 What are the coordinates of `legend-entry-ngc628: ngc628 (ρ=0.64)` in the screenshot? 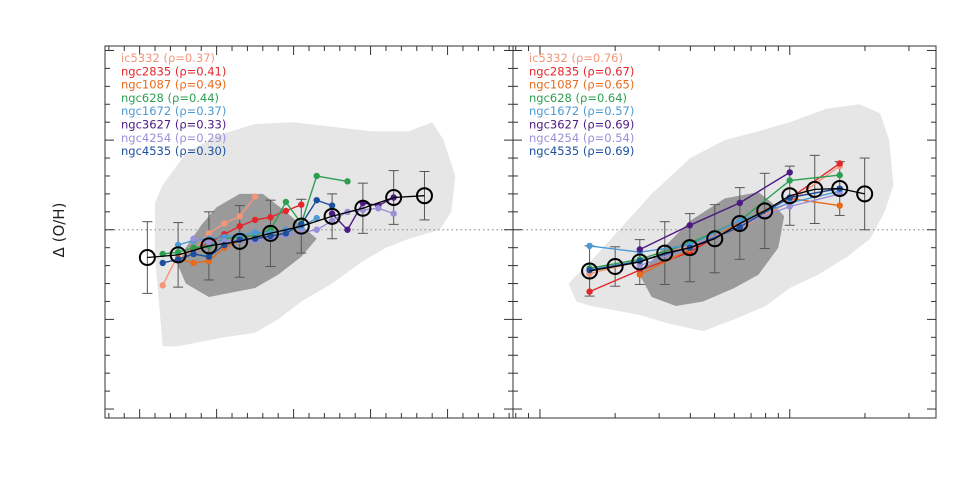 It's located at (578, 98).